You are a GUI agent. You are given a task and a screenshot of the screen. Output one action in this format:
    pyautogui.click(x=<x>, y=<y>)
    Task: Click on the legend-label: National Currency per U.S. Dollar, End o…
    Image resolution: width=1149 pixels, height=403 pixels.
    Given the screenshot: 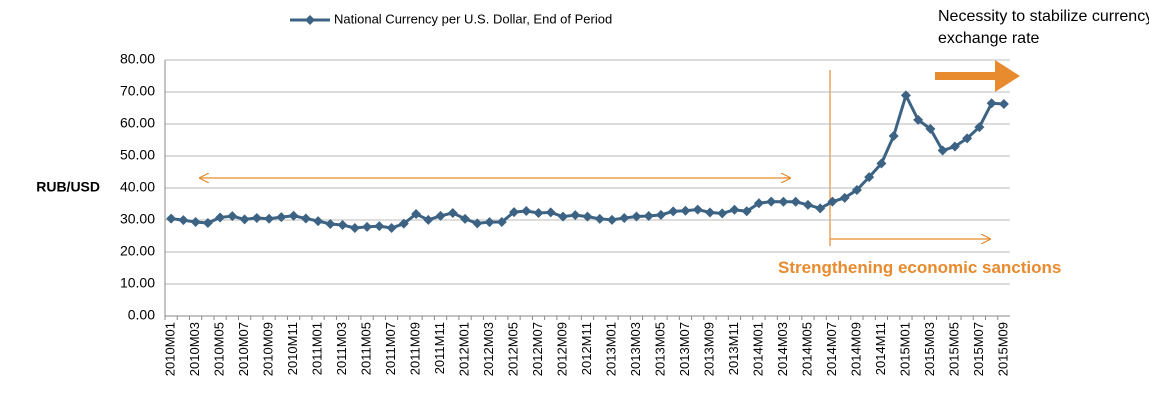 What is the action you would take?
    pyautogui.click(x=473, y=18)
    